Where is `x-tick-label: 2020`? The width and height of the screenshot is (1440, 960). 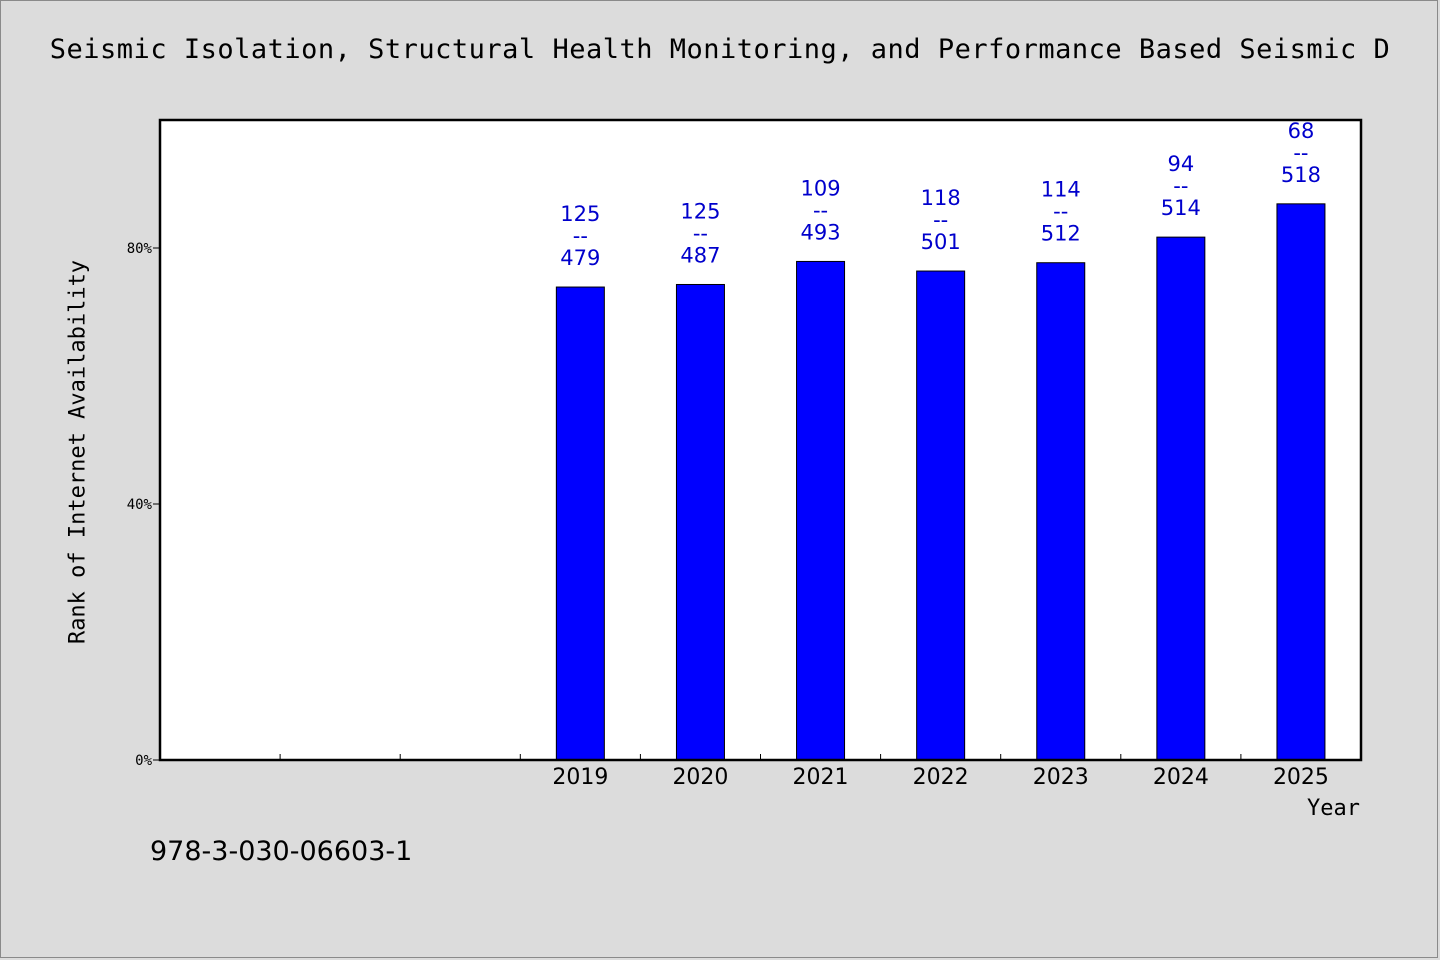
x-tick-label: 2020 is located at coordinates (700, 777).